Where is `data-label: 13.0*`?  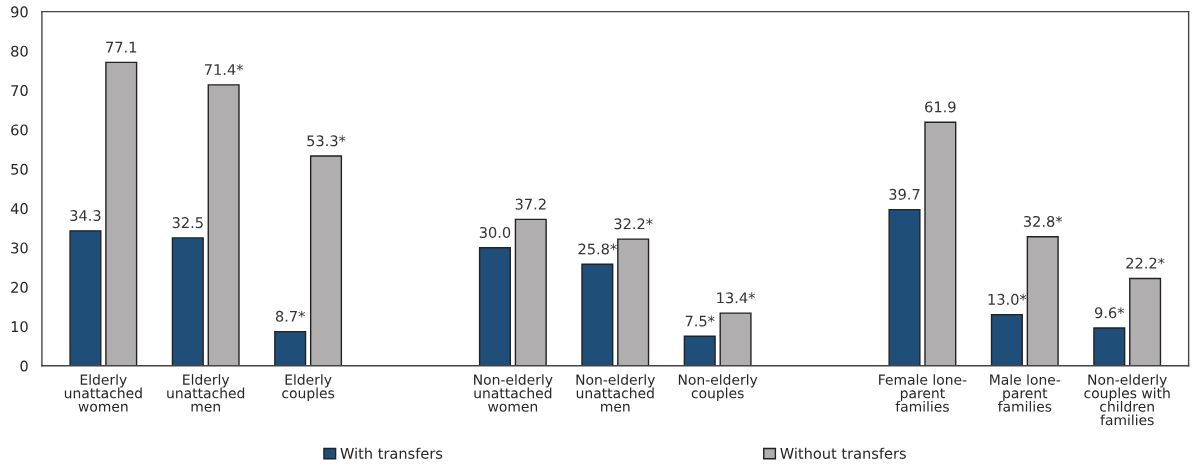
data-label: 13.0* is located at coordinates (1007, 299).